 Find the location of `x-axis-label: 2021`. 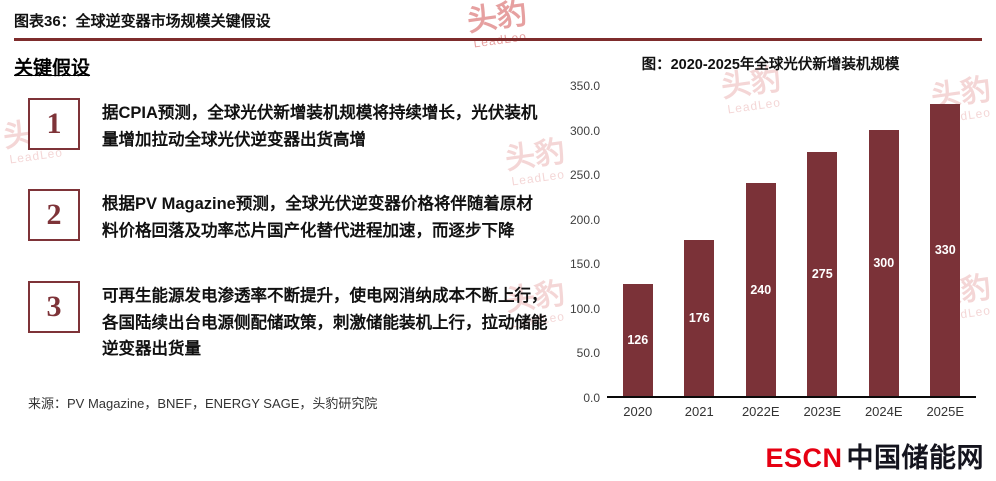

x-axis-label: 2021 is located at coordinates (699, 411).